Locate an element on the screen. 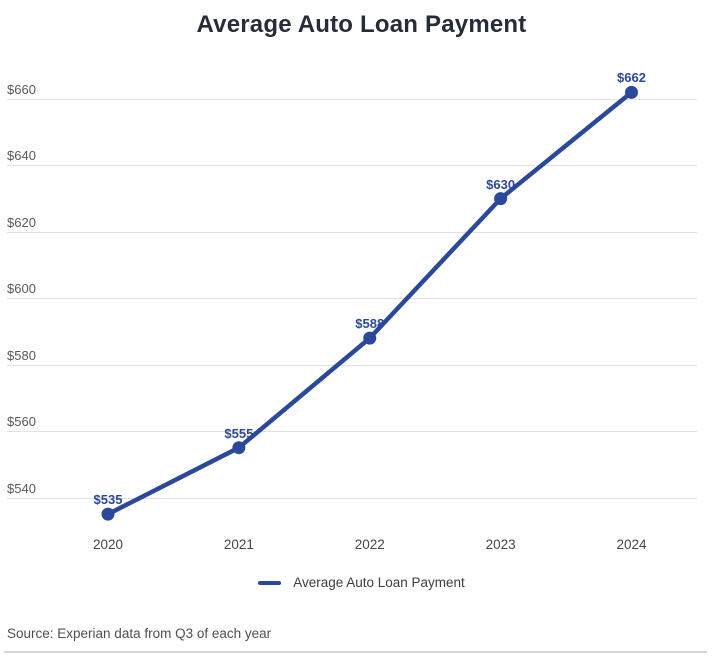  bottom-divider is located at coordinates (355, 652).